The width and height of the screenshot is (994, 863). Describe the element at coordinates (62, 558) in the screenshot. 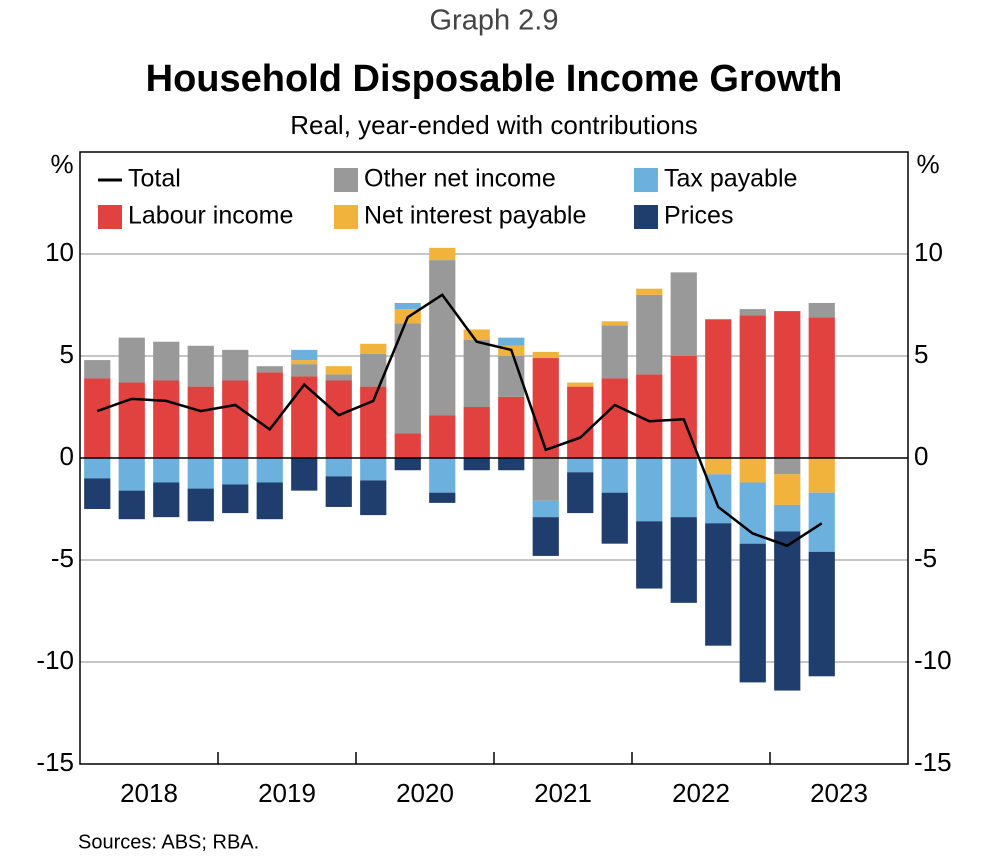

I see `y-tick-label: -5` at that location.